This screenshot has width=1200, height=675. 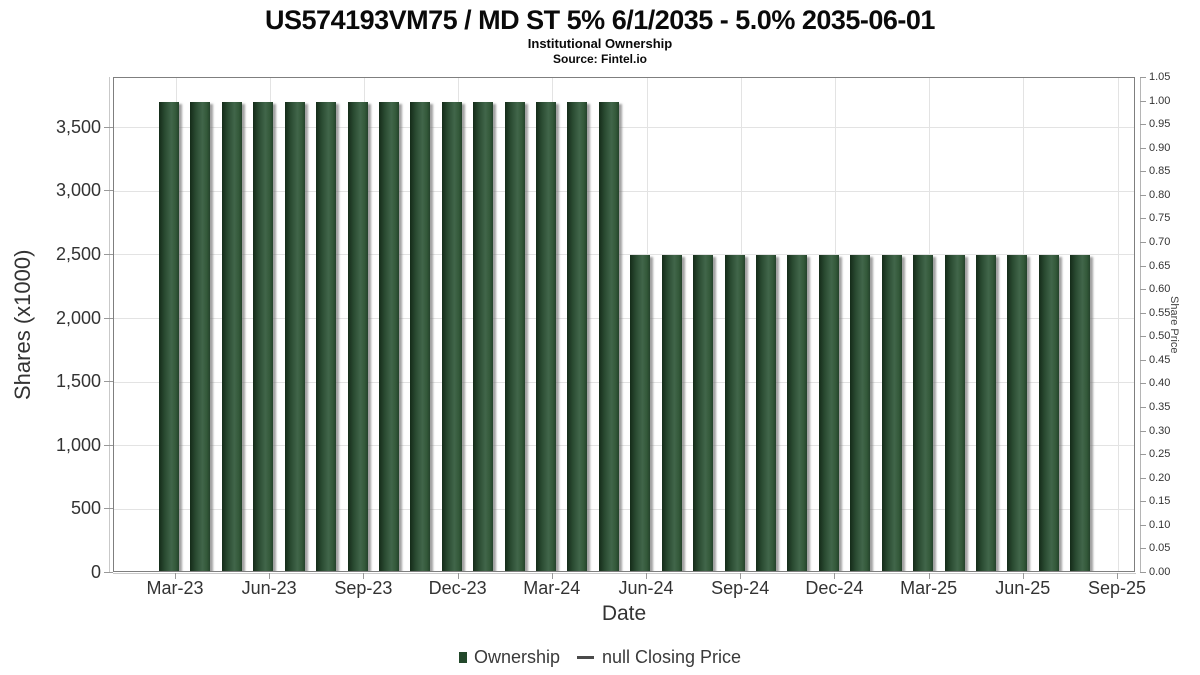 I want to click on y-axis-line-right, so click(x=1140, y=325).